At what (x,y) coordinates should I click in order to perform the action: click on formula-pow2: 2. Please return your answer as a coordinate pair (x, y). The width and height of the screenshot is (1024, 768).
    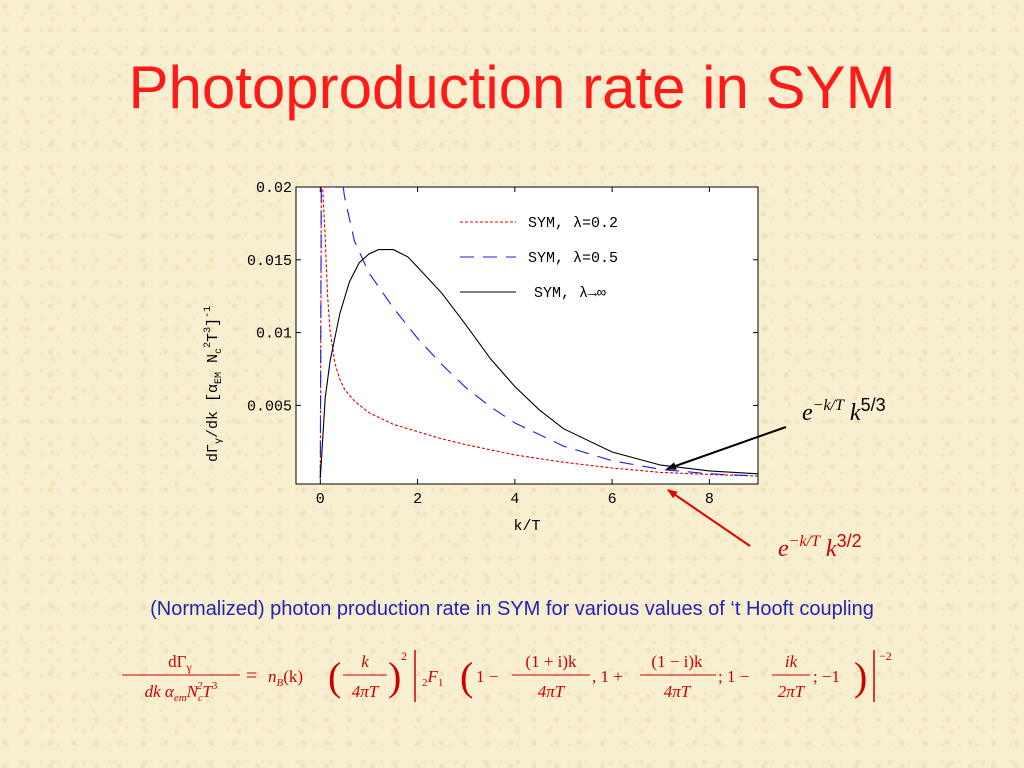
    Looking at the image, I should click on (404, 656).